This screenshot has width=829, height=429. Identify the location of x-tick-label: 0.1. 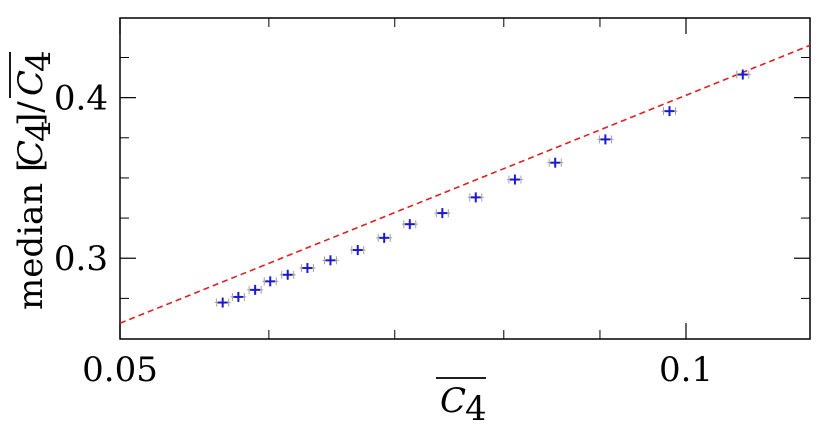
(686, 370).